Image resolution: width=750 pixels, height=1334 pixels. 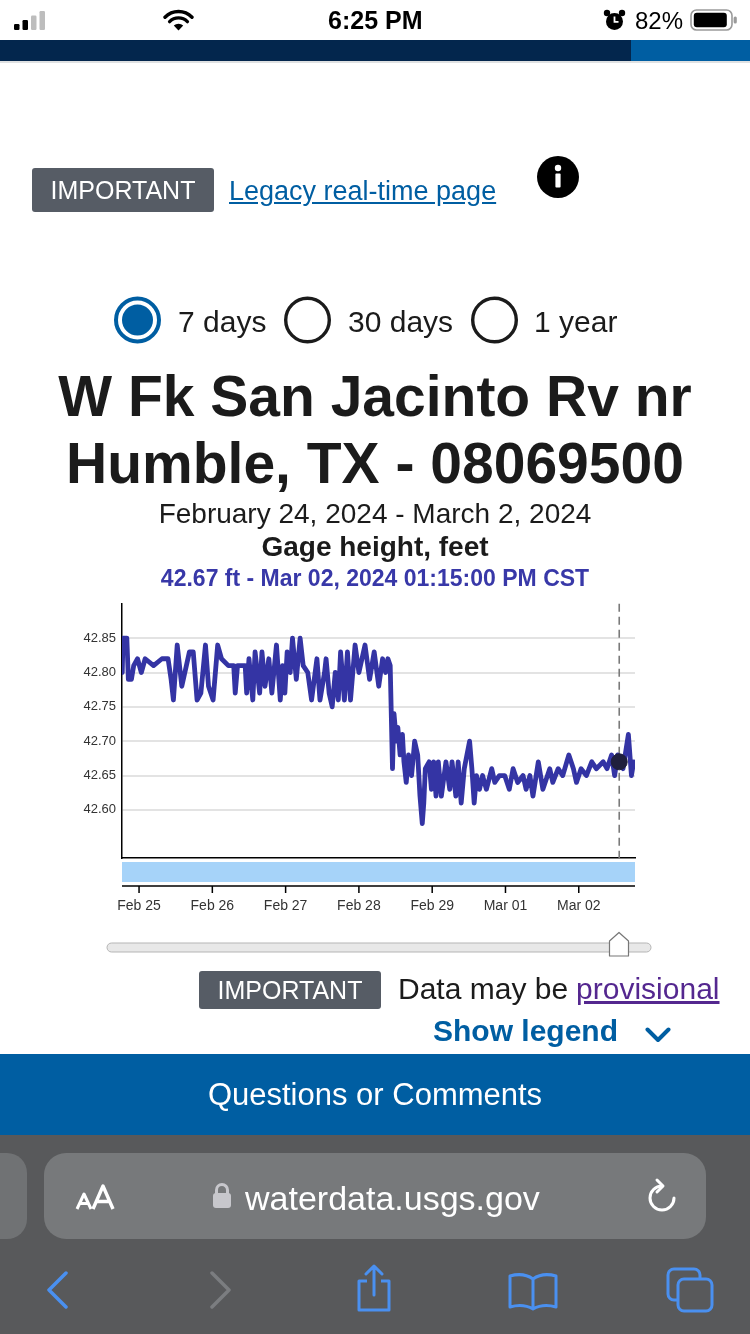 What do you see at coordinates (648, 988) in the screenshot?
I see `text: provisional` at bounding box center [648, 988].